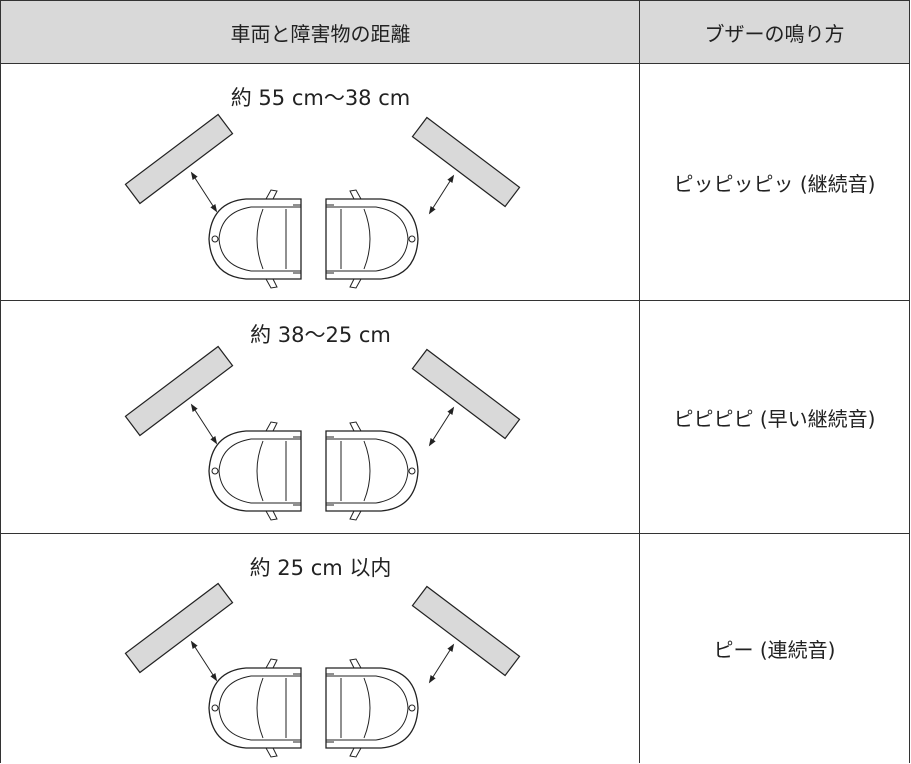  I want to click on buzzer-cell: ピー (連続音), so click(774, 648).